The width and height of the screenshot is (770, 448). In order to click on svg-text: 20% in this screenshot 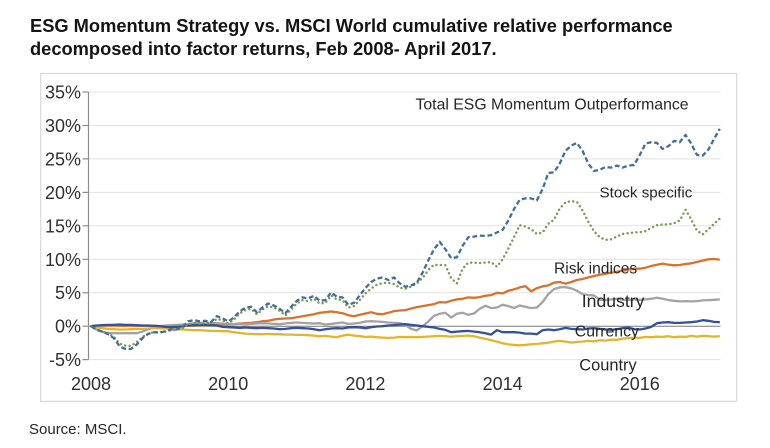, I will do `click(63, 193)`.